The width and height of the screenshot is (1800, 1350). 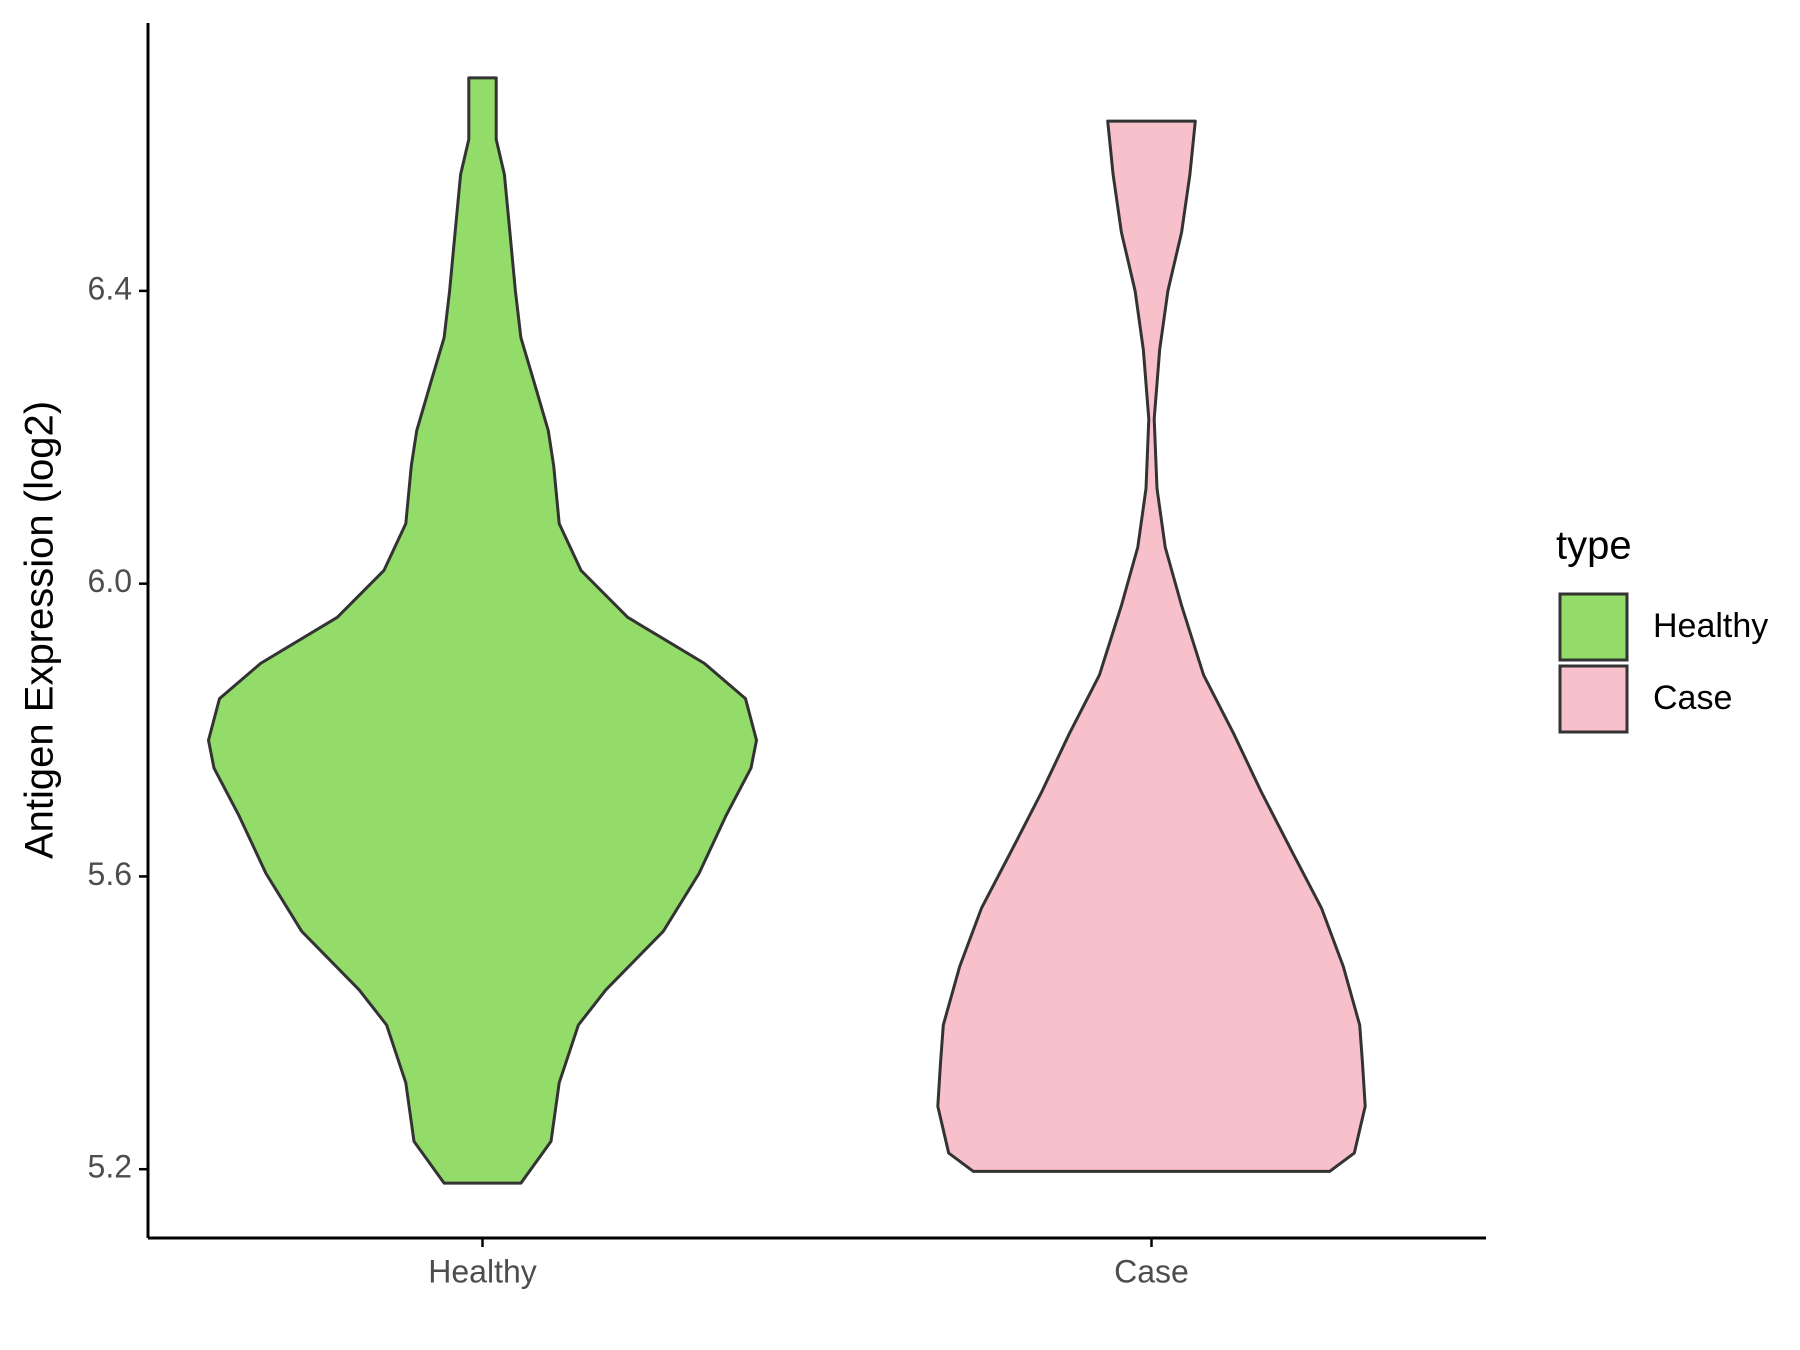 What do you see at coordinates (482, 1271) in the screenshot?
I see `x-tick-label: Healthy` at bounding box center [482, 1271].